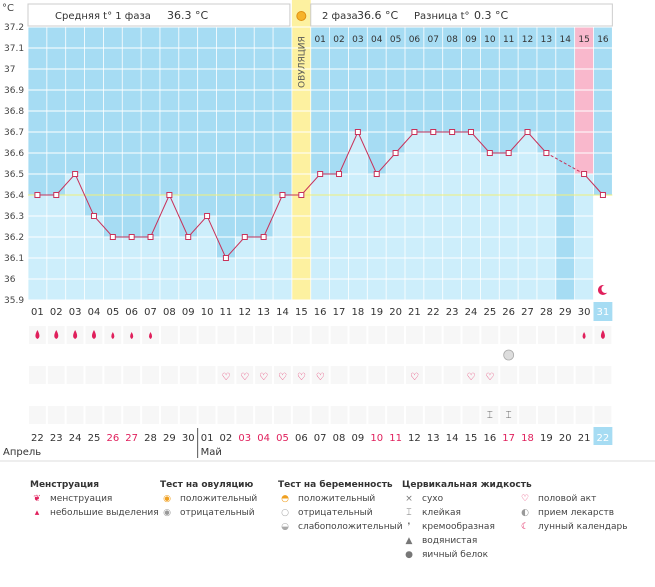 The width and height of the screenshot is (655, 587). I want to click on phase2-day-label: 01, so click(319, 40).